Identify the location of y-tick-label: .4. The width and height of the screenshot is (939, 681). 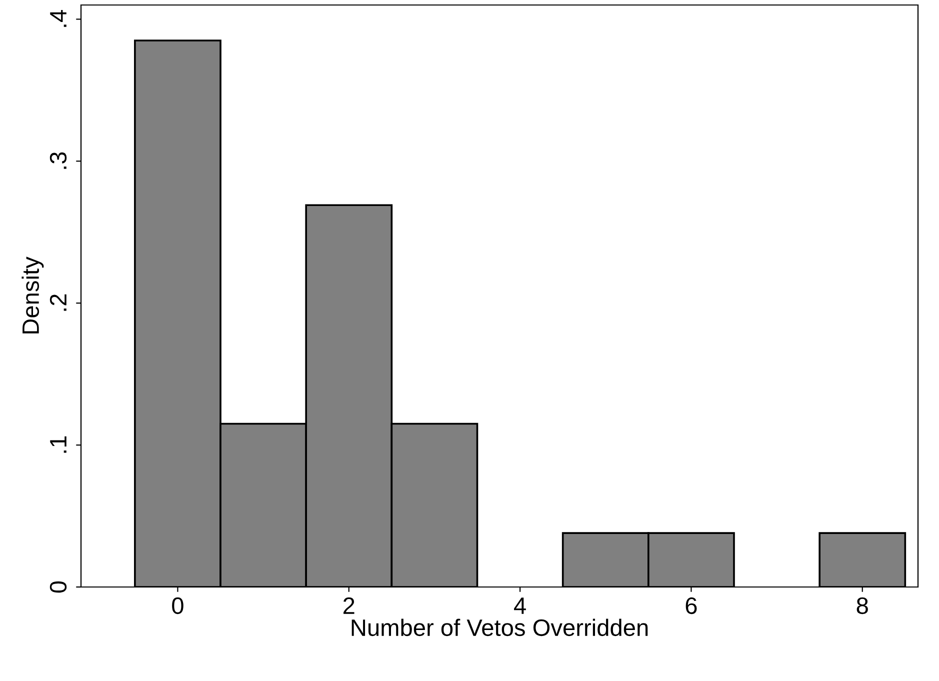
(58, 18).